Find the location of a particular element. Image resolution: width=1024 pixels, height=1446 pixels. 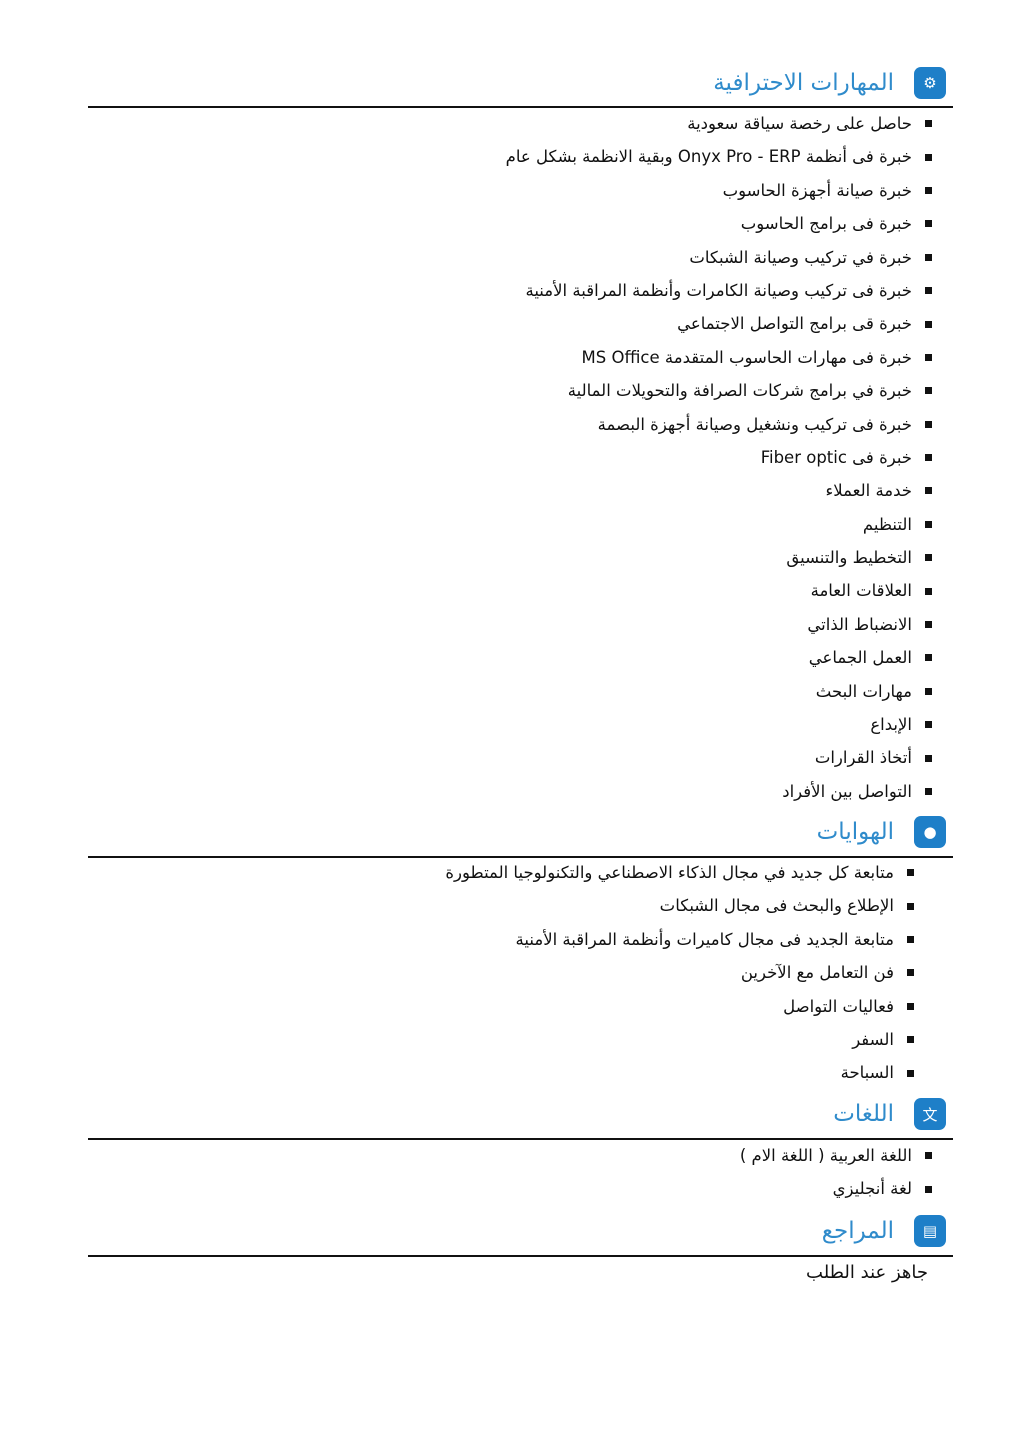

skills-header: ⚙ المهارات الاحترافية is located at coordinates (829, 83).